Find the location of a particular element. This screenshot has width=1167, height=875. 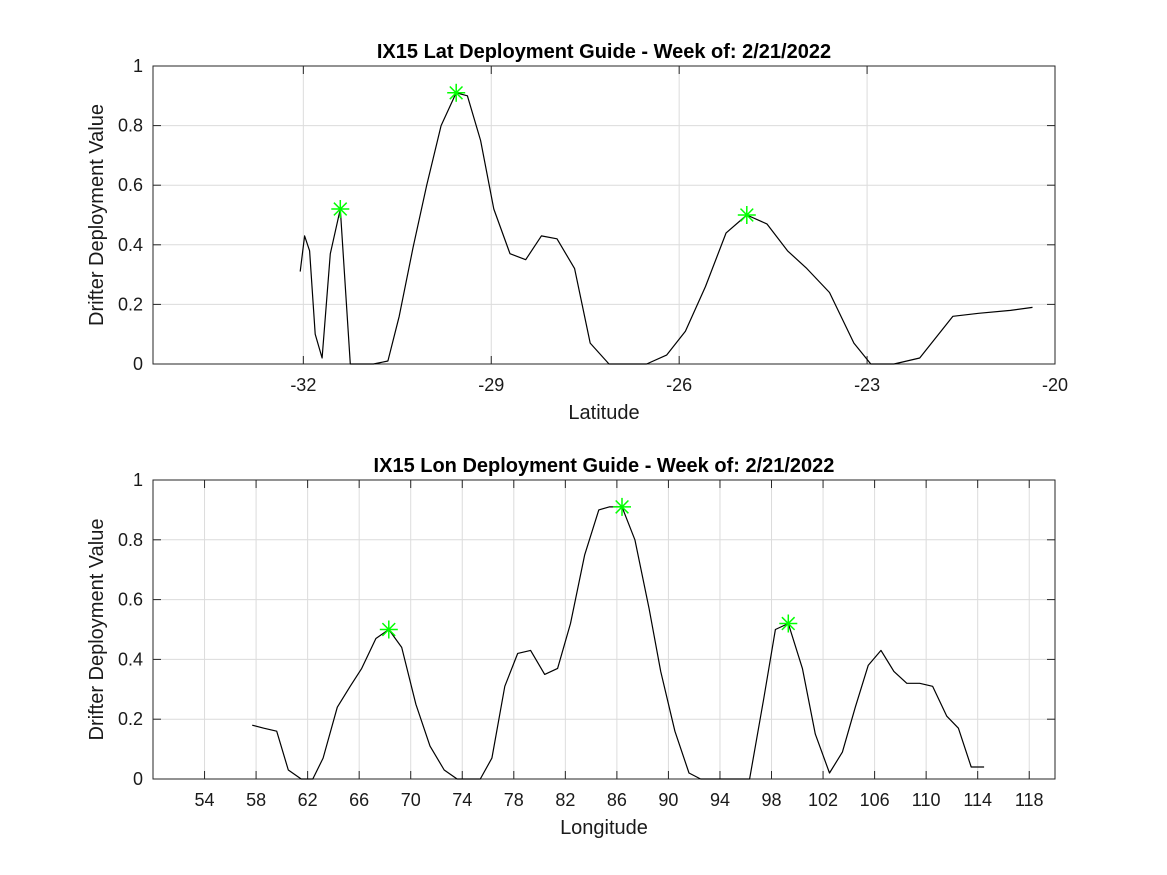

lon-y-tick-label: 1 is located at coordinates (138, 480).